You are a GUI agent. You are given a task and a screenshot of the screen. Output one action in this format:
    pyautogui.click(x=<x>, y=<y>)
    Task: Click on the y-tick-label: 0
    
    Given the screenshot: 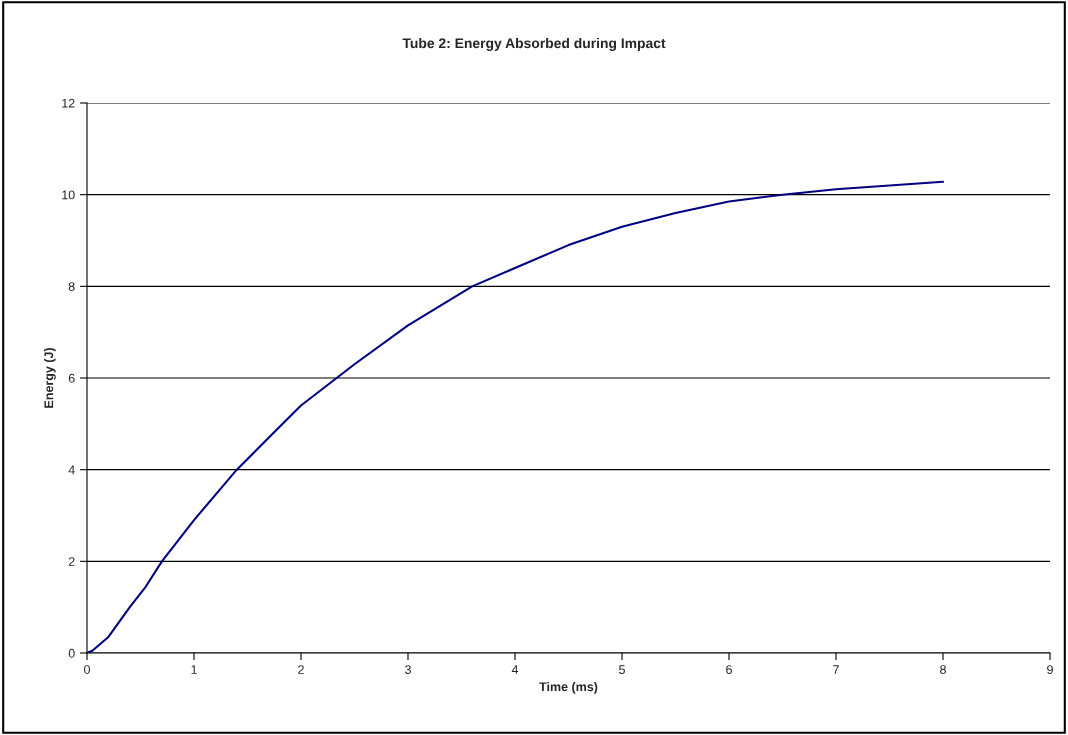 What is the action you would take?
    pyautogui.click(x=71, y=653)
    